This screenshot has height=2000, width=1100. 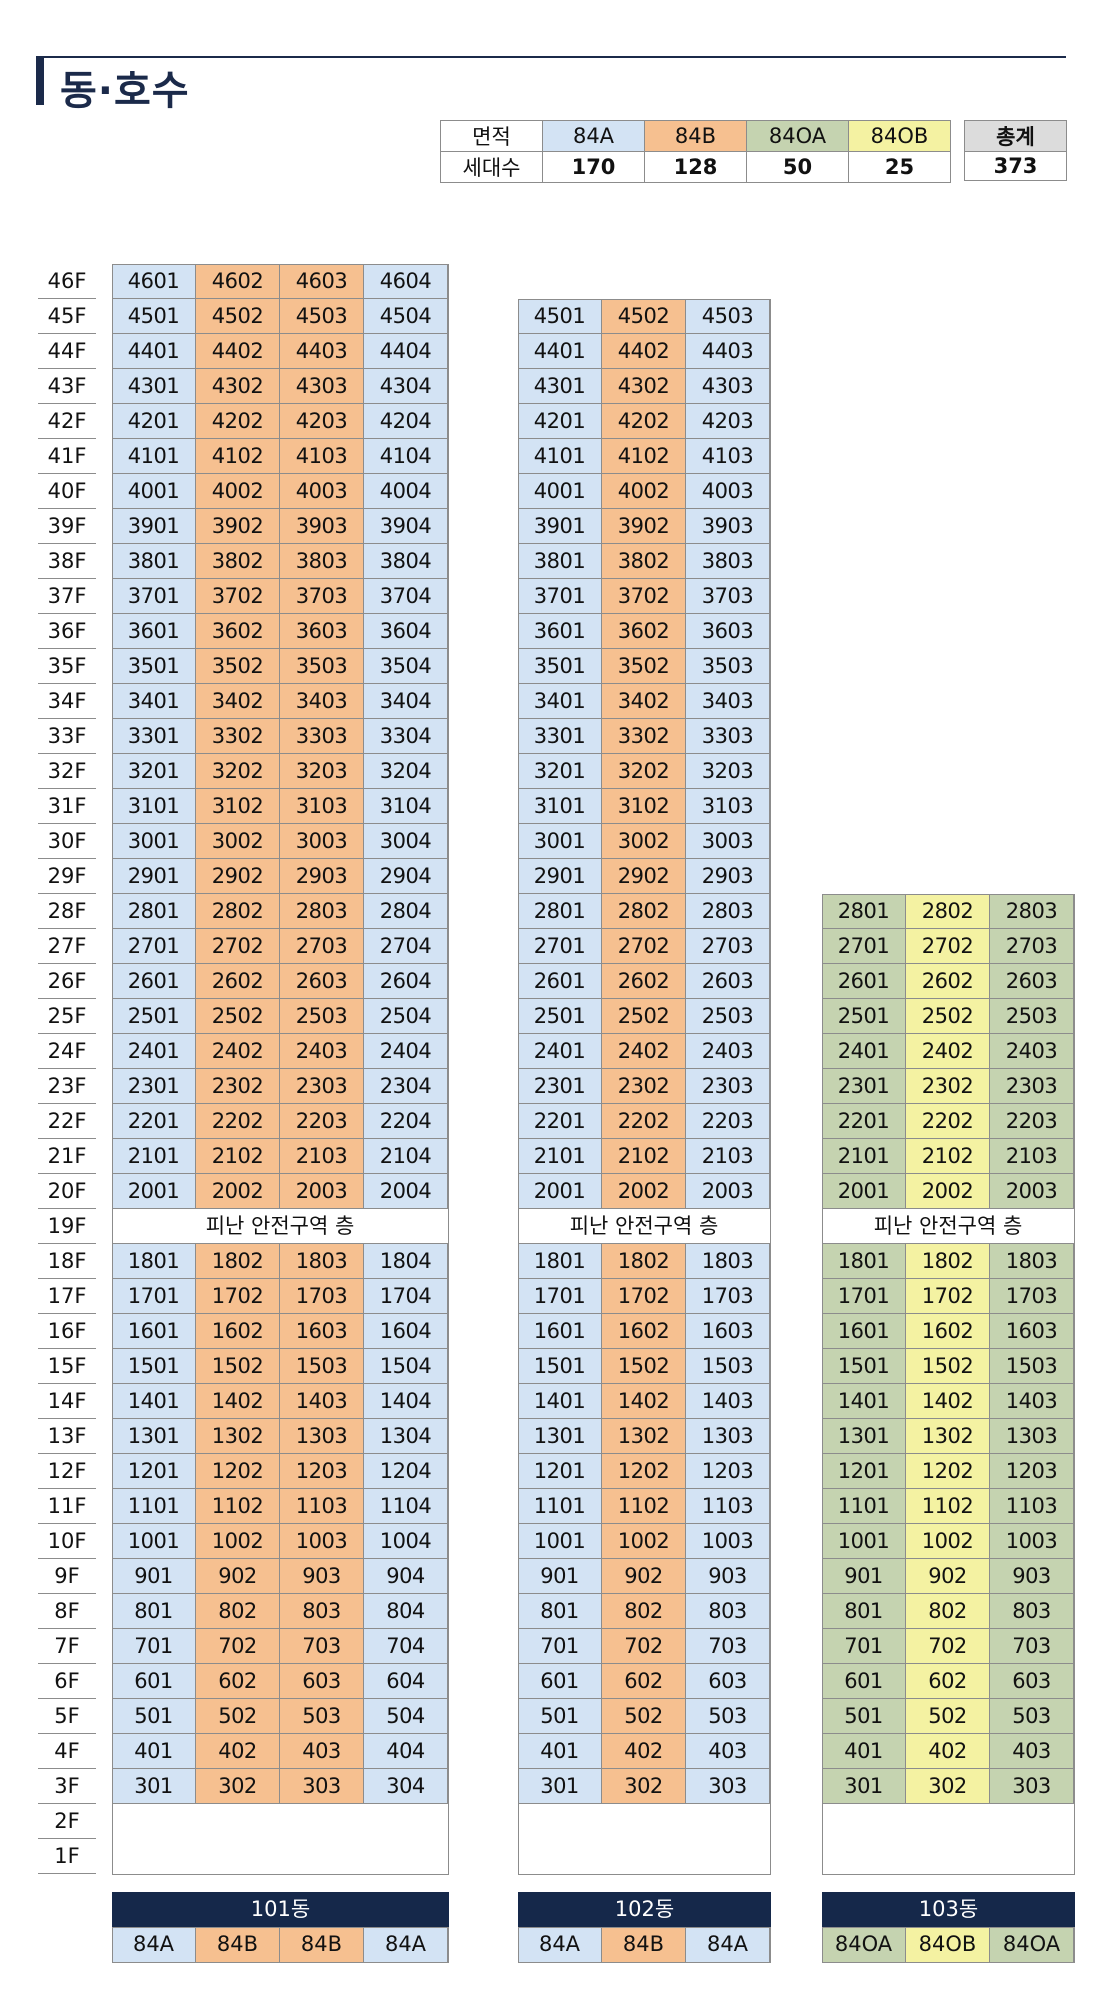 I want to click on unit-cell: 3101, so click(x=560, y=806).